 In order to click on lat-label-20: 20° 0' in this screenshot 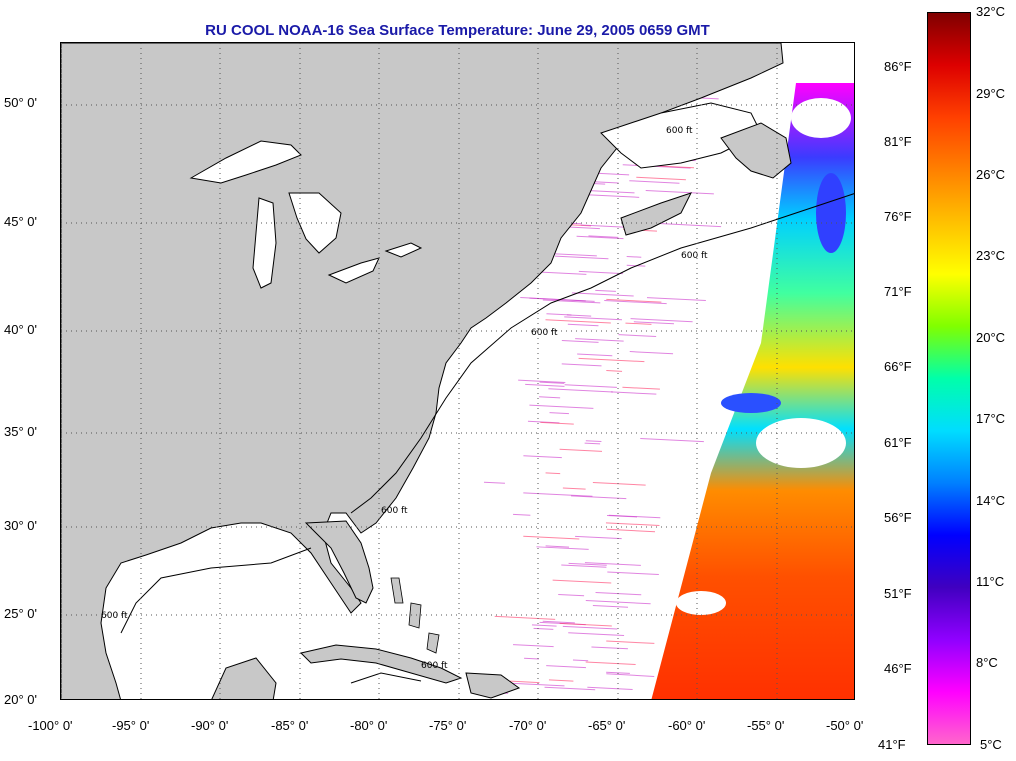, I will do `click(20, 699)`.